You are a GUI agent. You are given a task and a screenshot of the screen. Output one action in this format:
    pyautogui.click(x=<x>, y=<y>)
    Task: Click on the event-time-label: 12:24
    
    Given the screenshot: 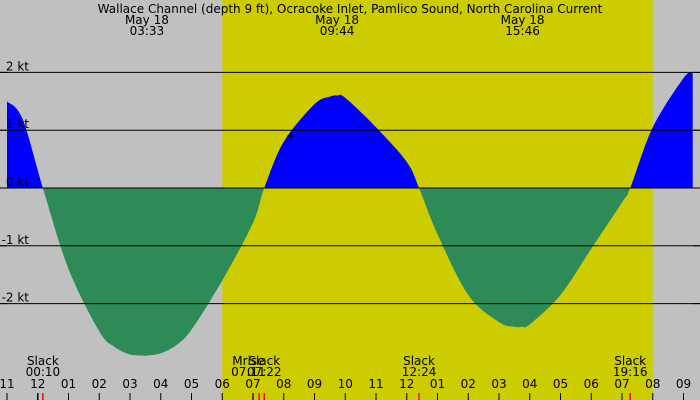 What is the action you would take?
    pyautogui.click(x=419, y=372)
    